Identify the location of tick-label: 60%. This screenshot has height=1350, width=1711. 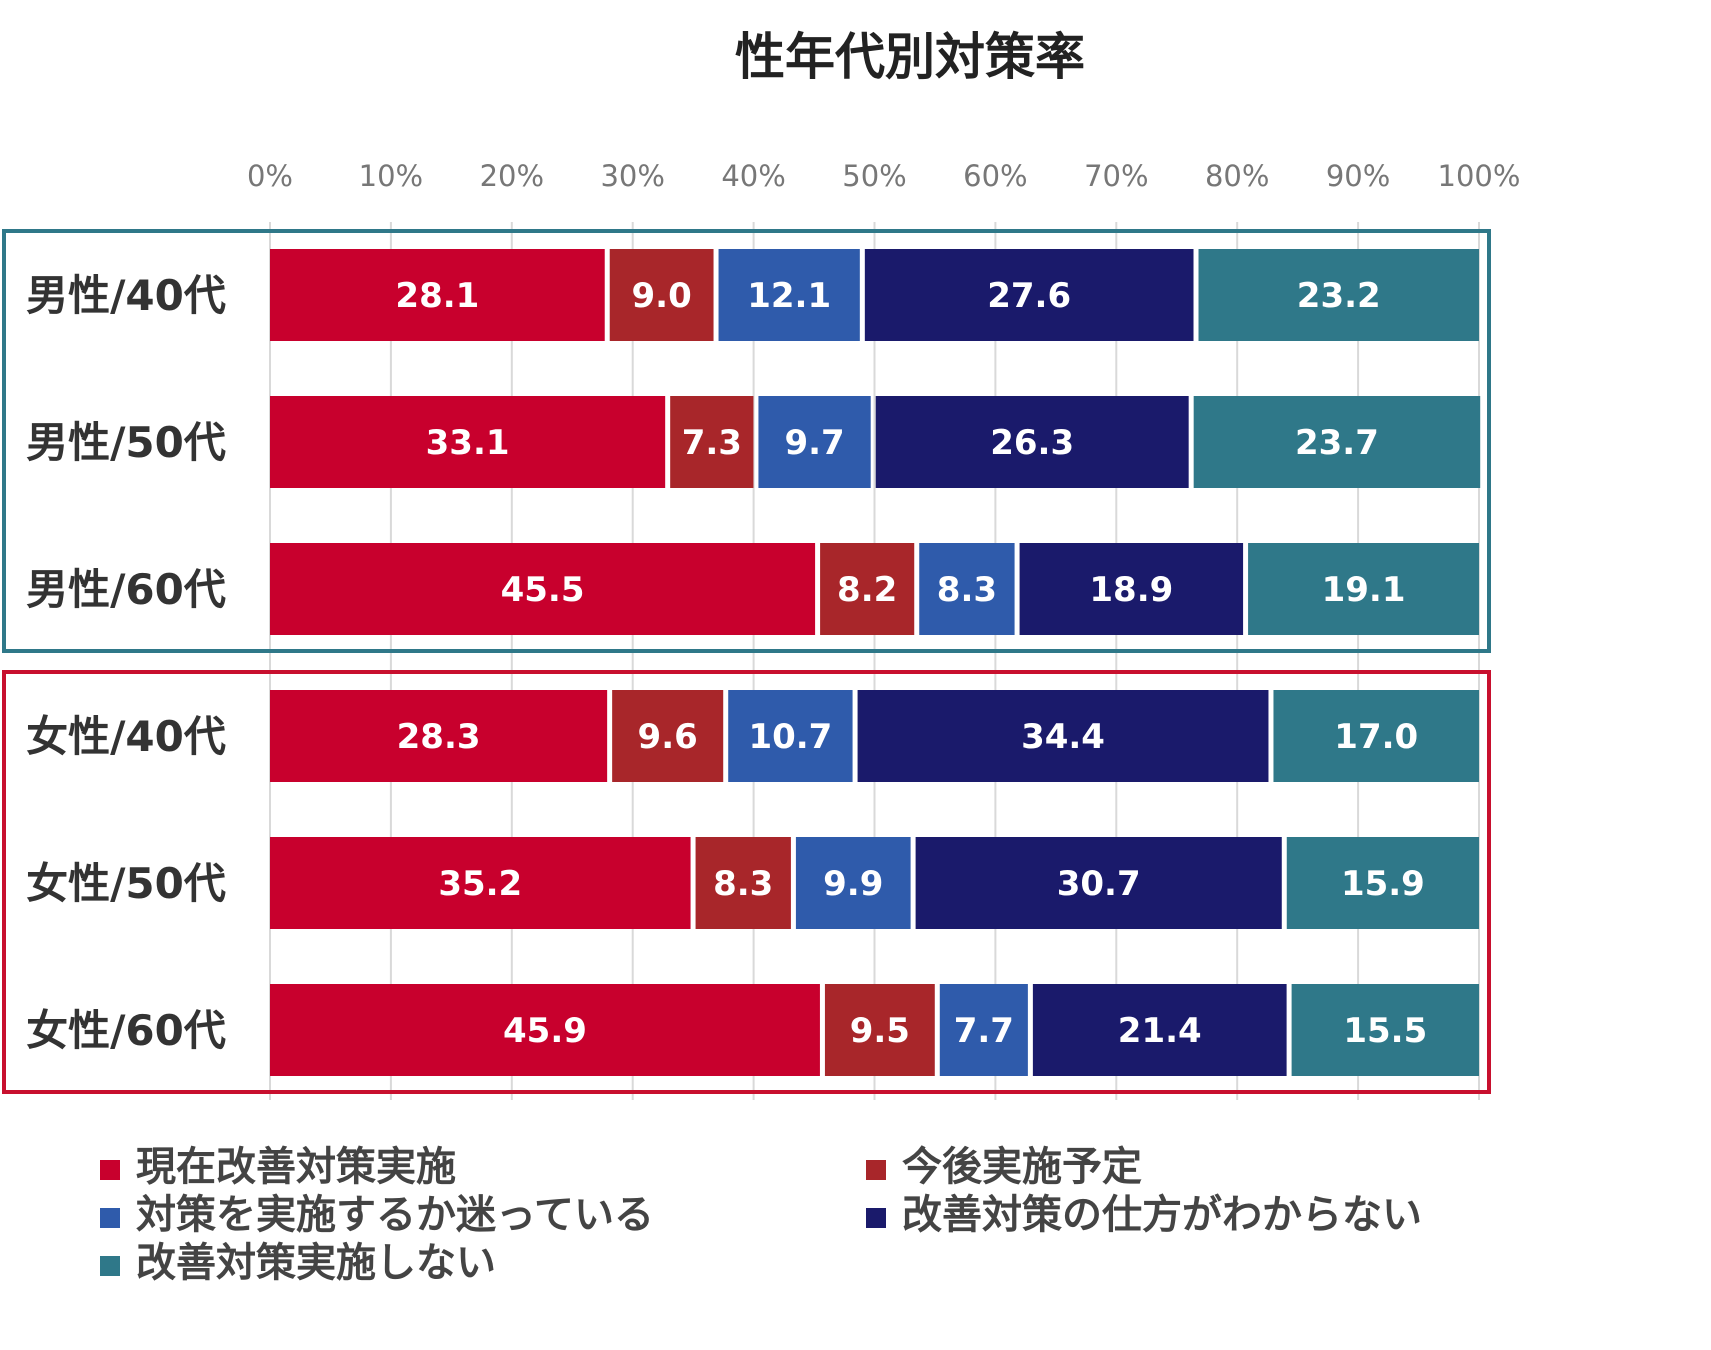
(995, 176).